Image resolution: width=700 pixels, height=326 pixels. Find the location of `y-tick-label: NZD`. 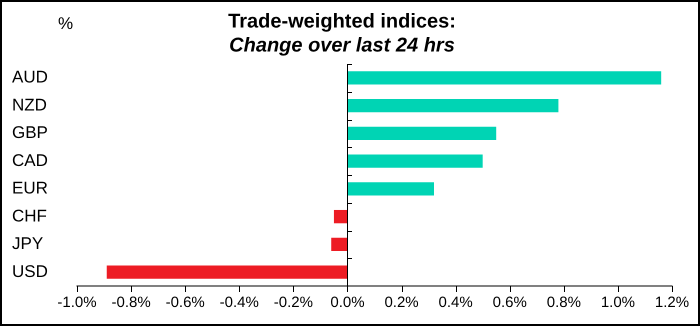

y-tick-label: NZD is located at coordinates (29, 104).